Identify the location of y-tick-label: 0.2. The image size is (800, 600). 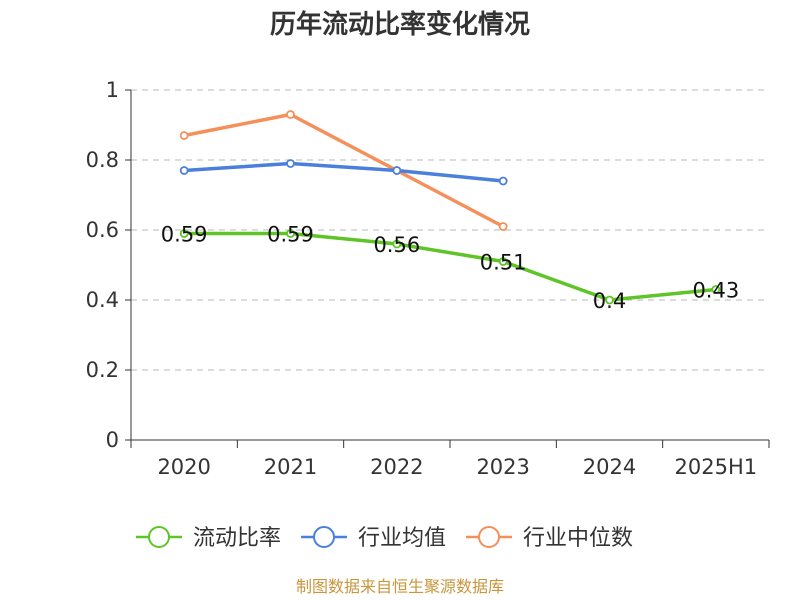
(102, 370).